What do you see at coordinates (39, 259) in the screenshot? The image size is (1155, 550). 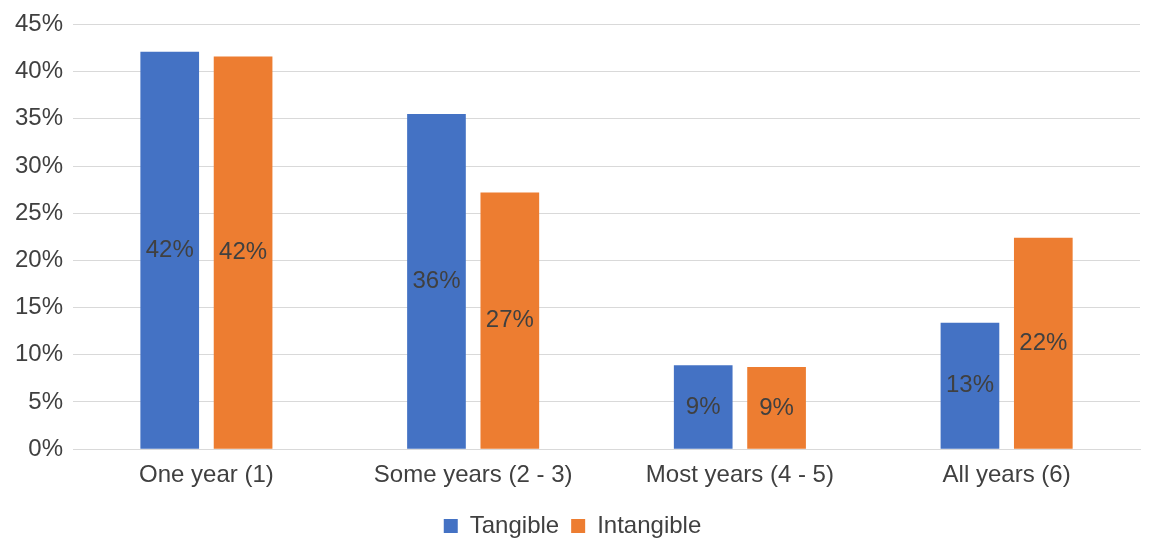 I see `y-tick-label: 20%` at bounding box center [39, 259].